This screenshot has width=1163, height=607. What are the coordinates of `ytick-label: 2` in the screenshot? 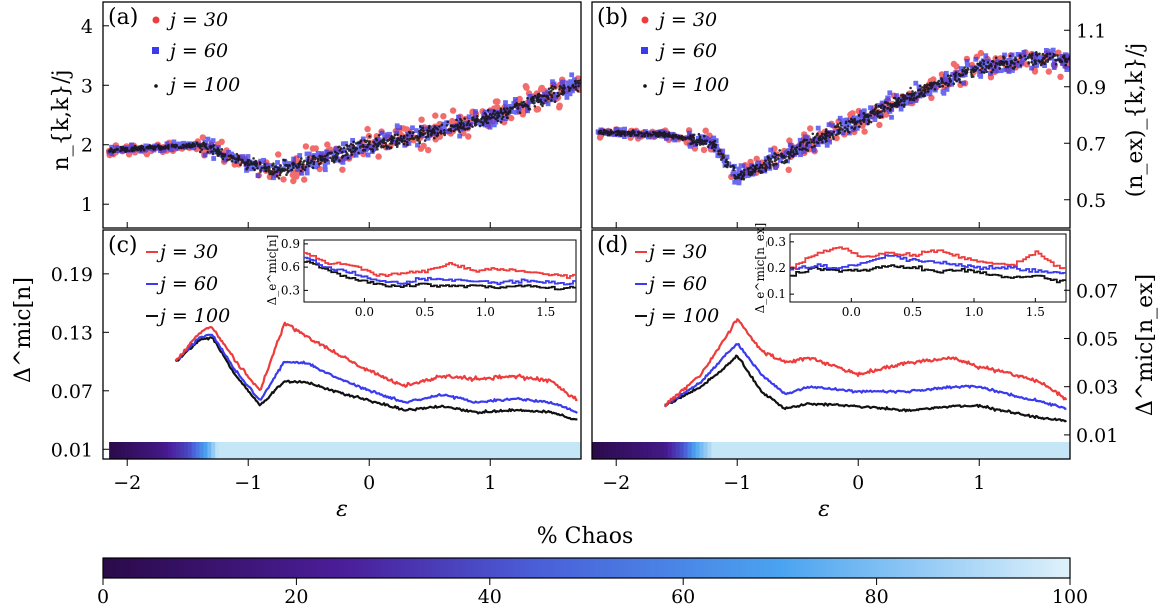 It's located at (87, 146).